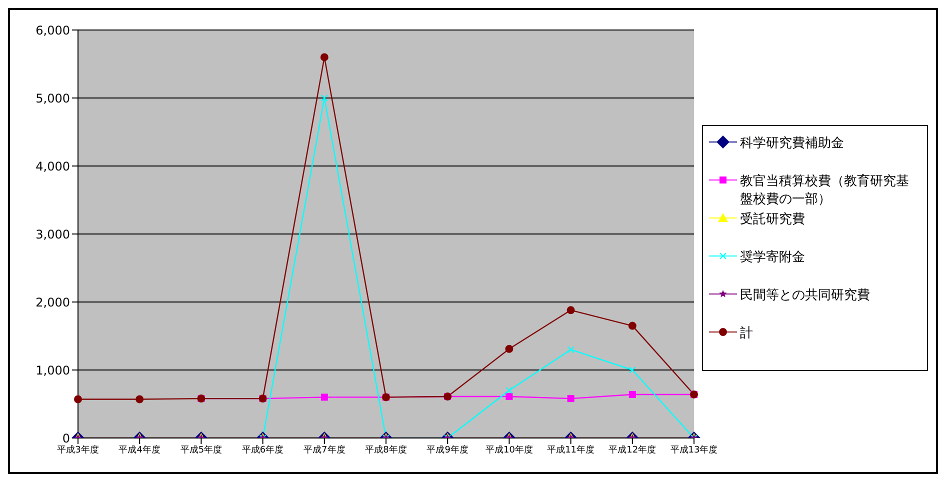 The image size is (952, 486). Describe the element at coordinates (325, 450) in the screenshot. I see `x-tick-label: 平成7年度` at that location.